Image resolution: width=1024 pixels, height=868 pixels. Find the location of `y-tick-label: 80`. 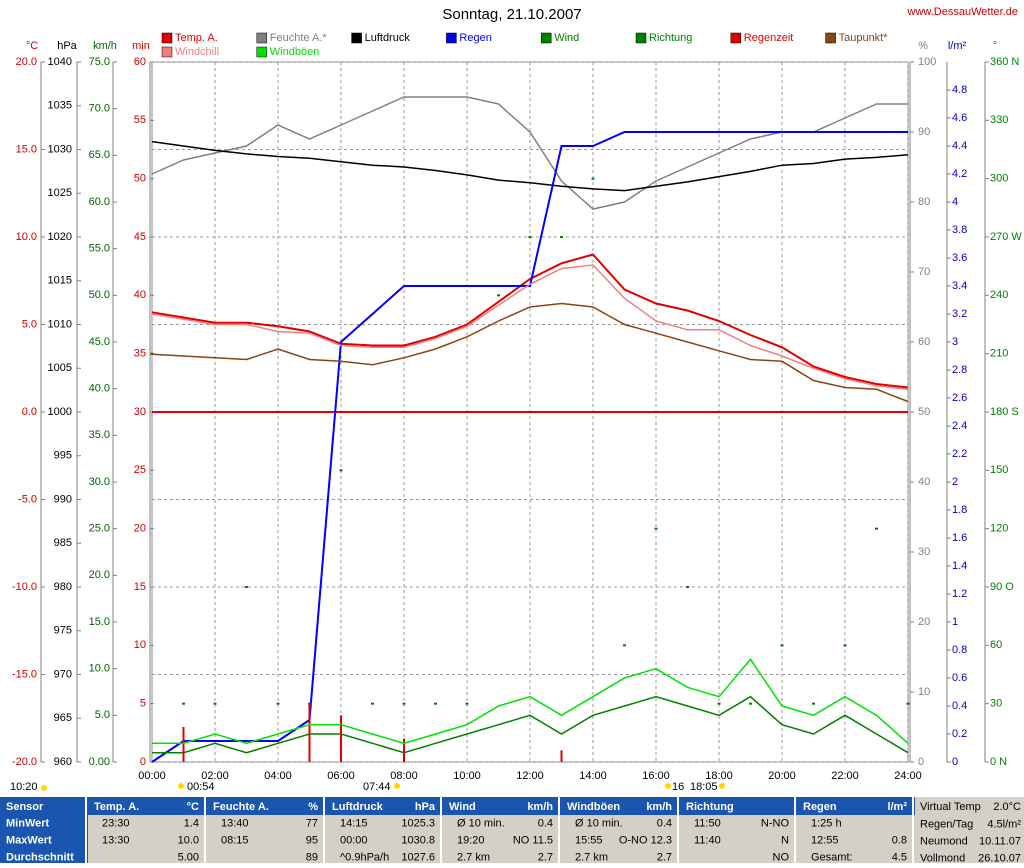

y-tick-label: 80 is located at coordinates (924, 202).